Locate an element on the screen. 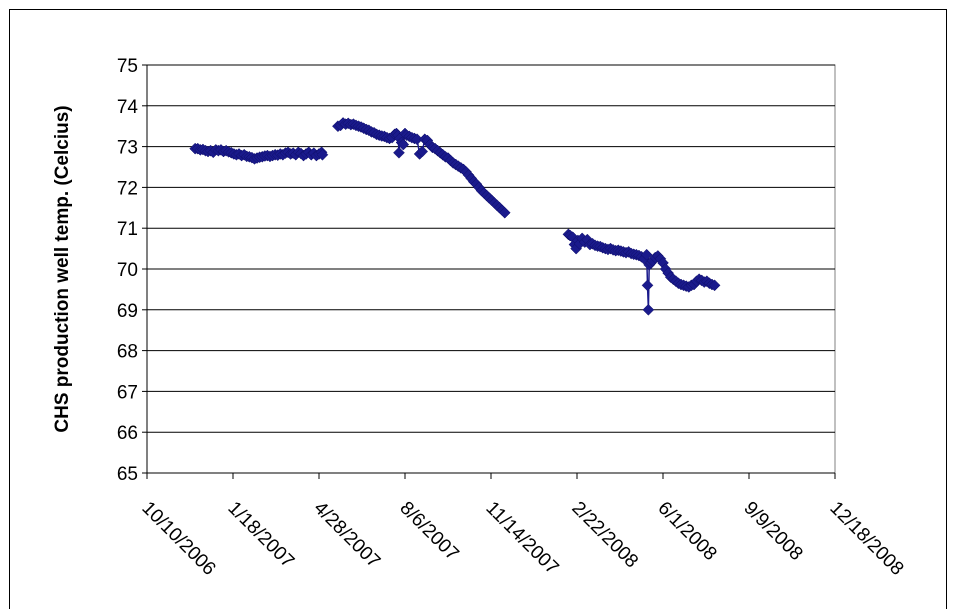 The height and width of the screenshot is (610, 957). y-tick-label: 68 is located at coordinates (127, 352).